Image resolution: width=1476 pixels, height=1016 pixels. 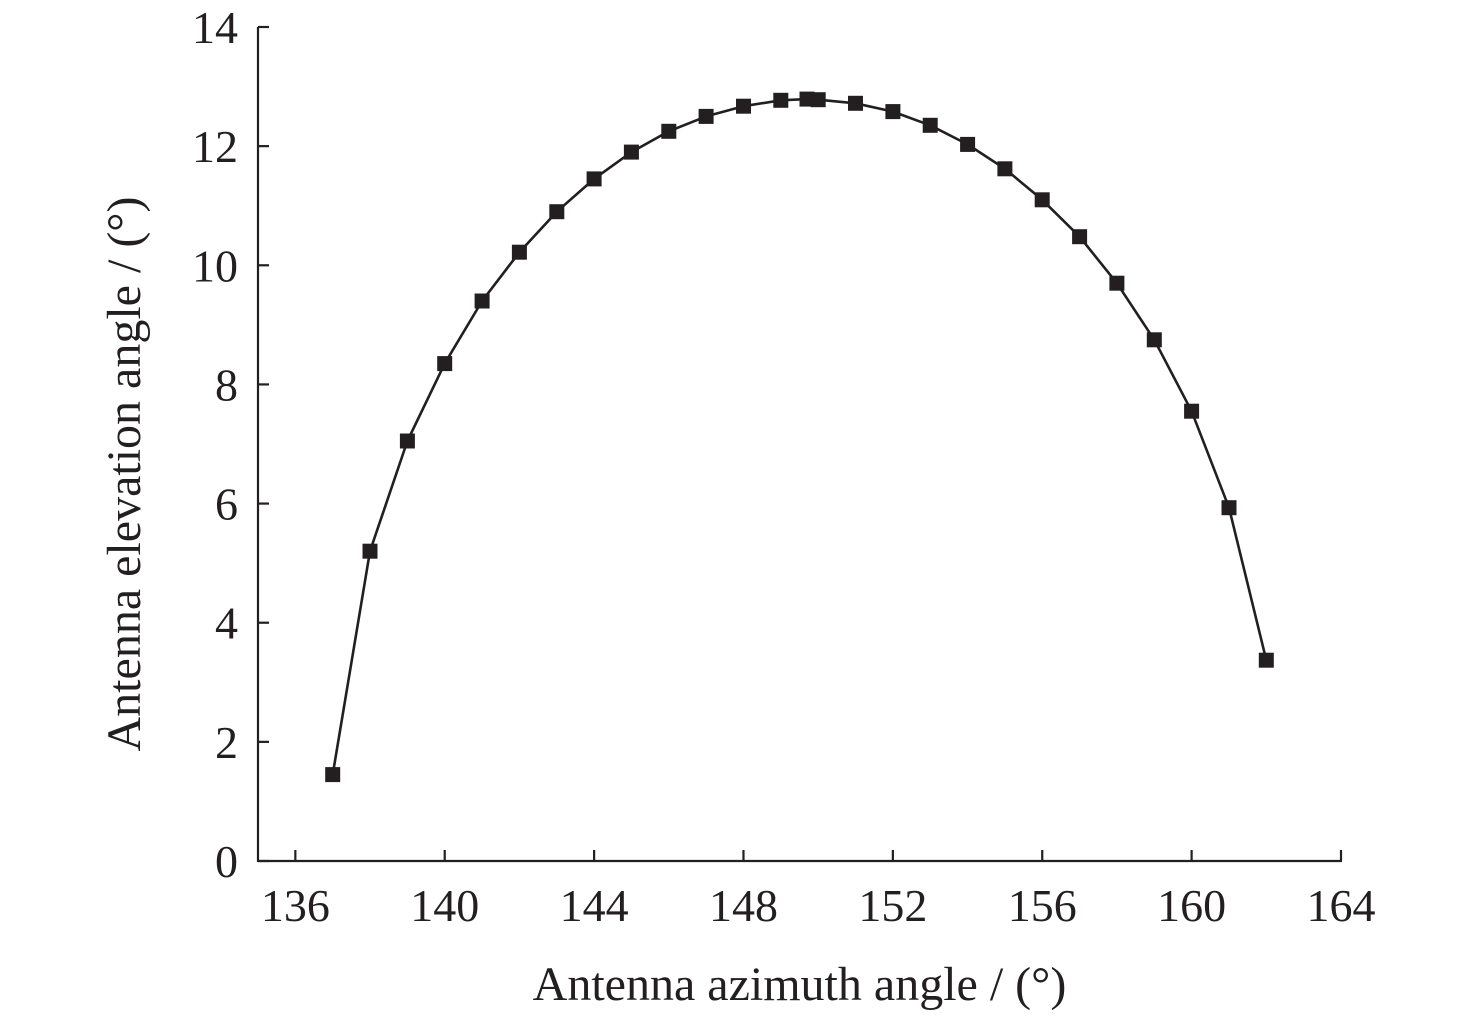 I want to click on x-tick-label: 144, so click(x=594, y=905).